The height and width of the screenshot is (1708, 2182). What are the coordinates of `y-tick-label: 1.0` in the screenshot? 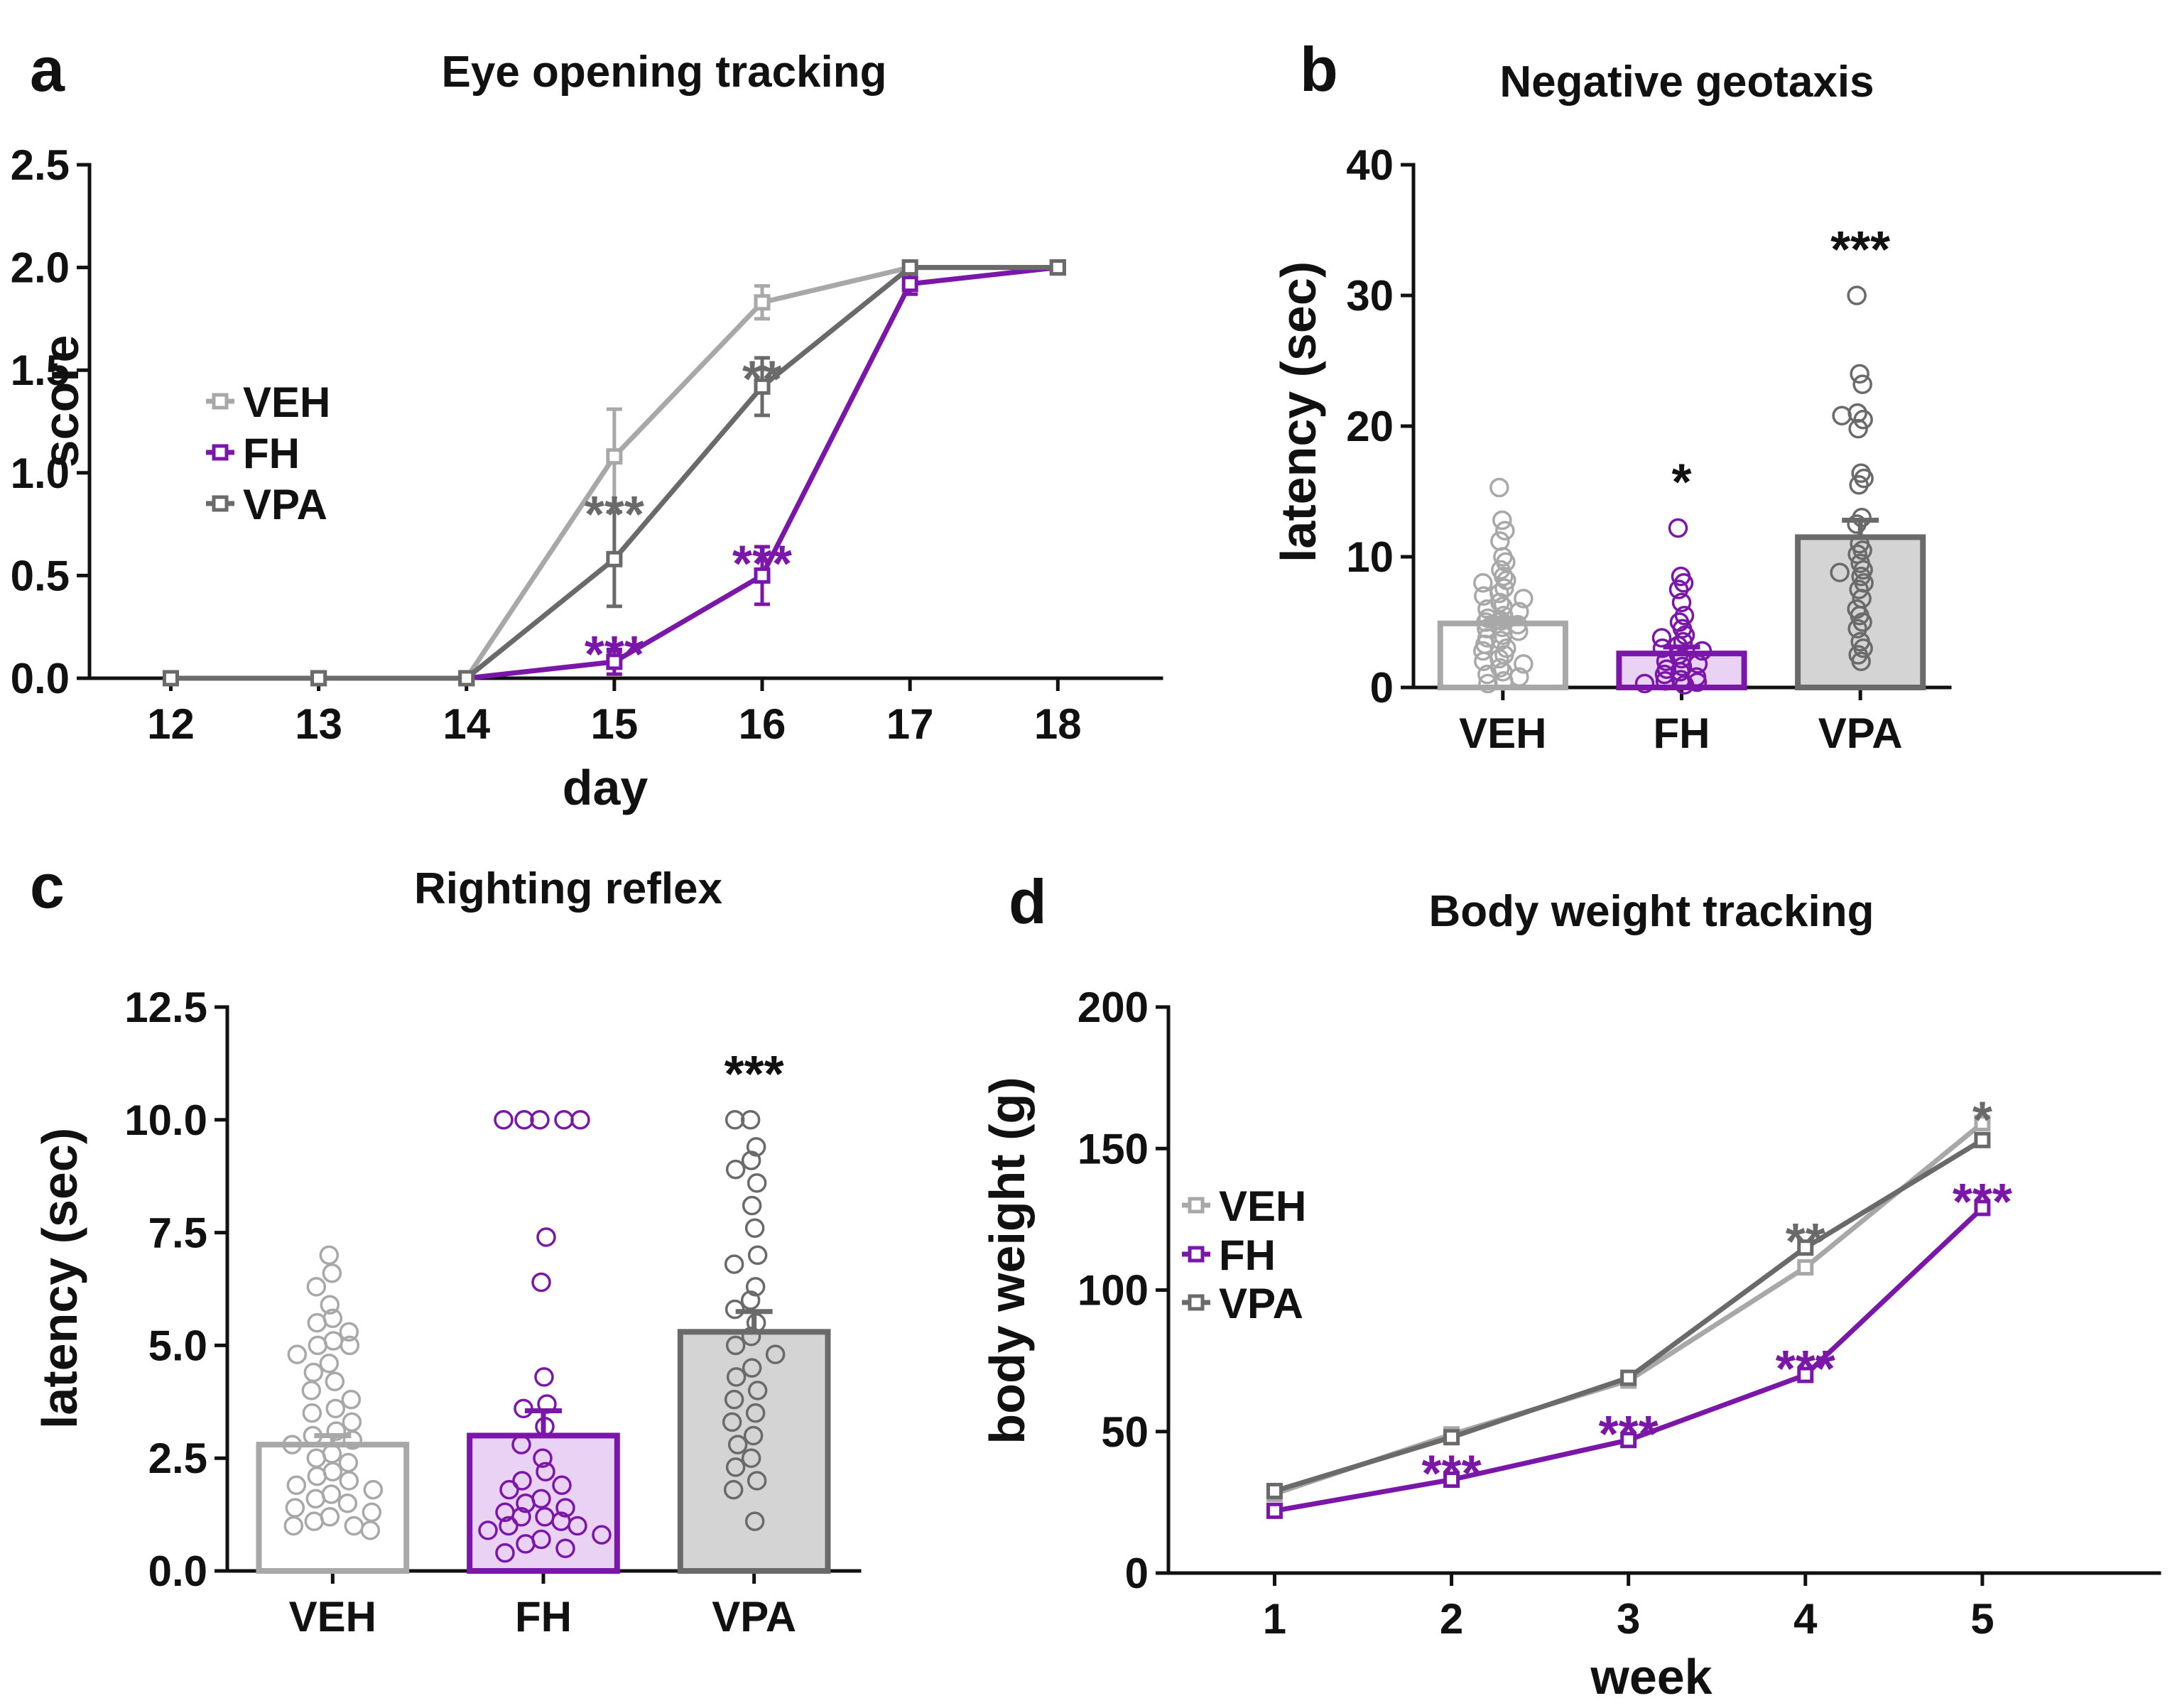 It's located at (40, 474).